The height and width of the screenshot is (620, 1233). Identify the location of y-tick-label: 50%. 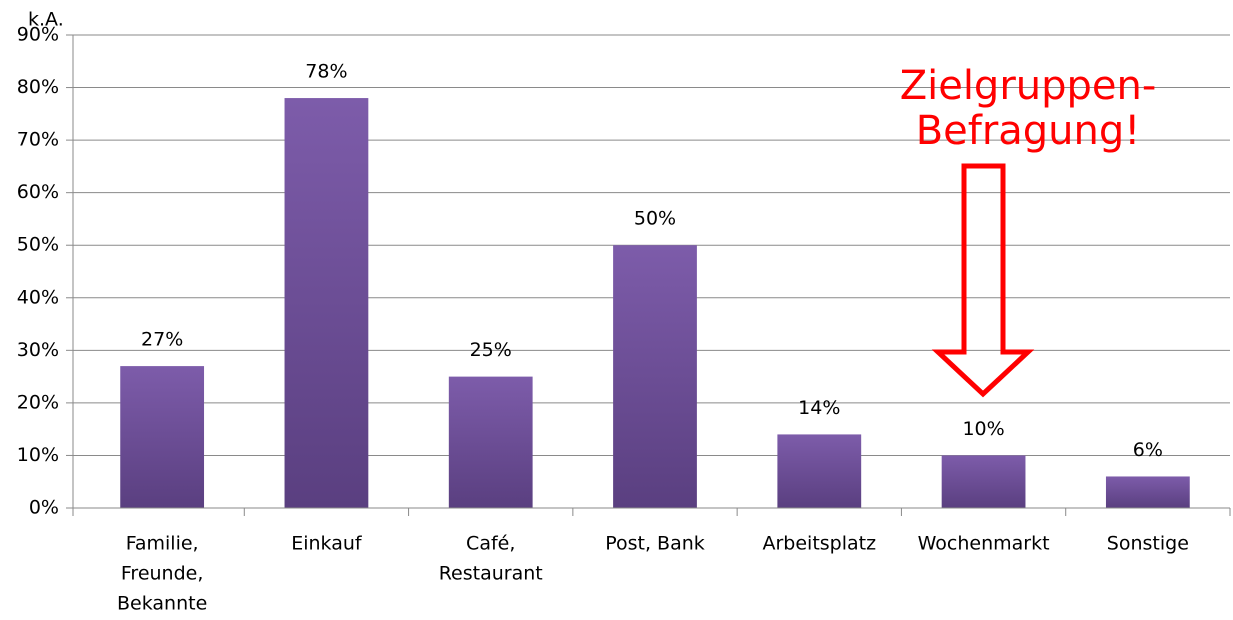
(38, 245).